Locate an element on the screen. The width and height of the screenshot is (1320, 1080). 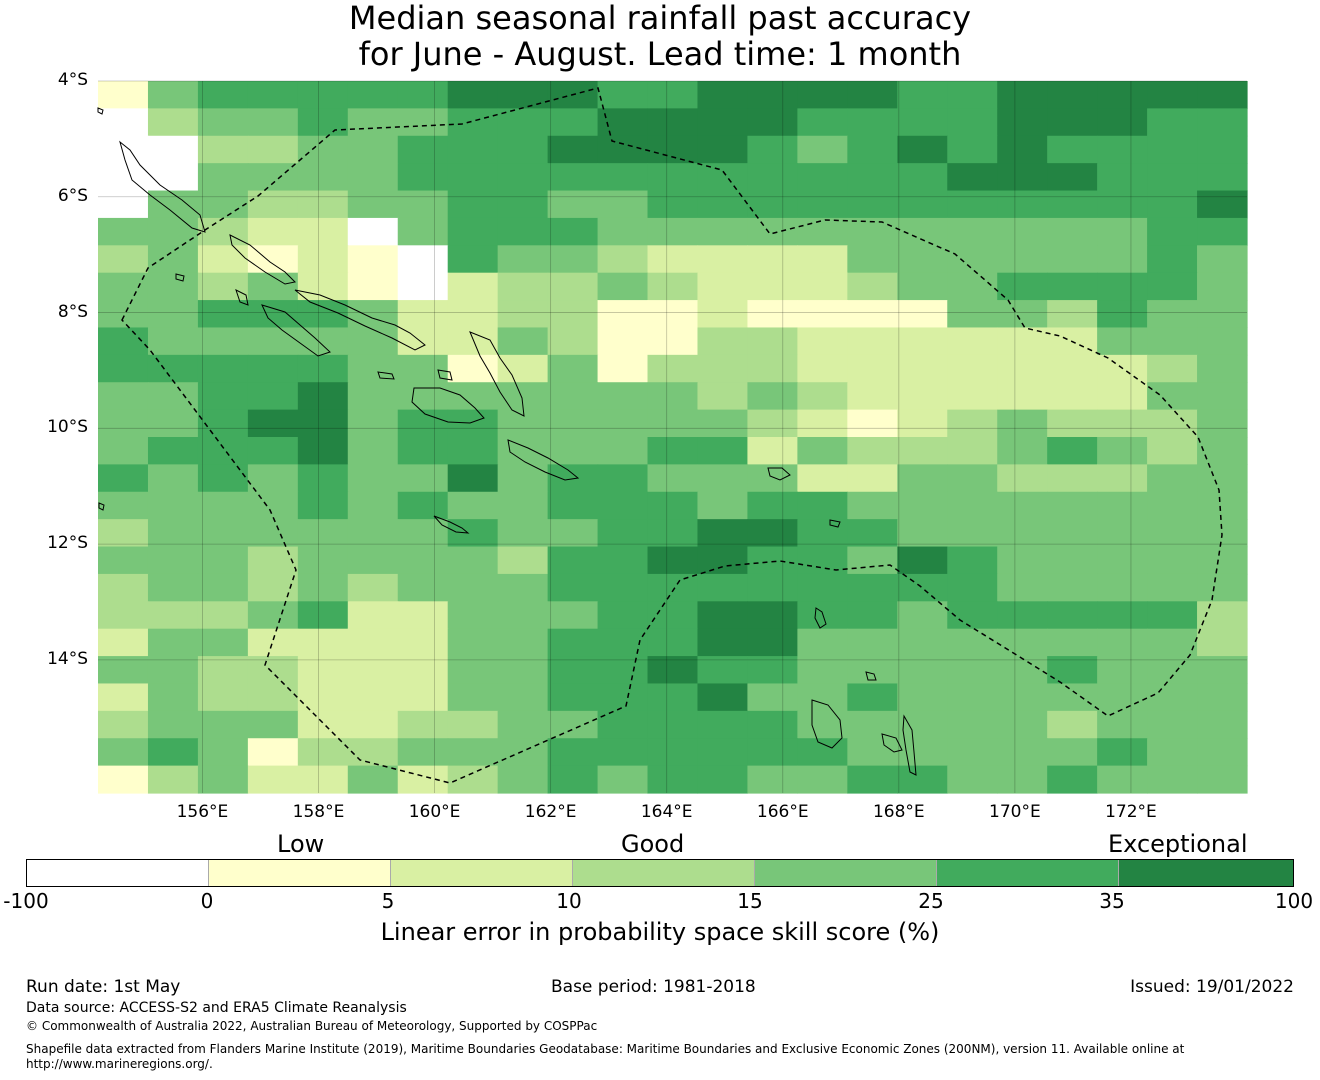
colorbar-tick: 15 is located at coordinates (750, 901).